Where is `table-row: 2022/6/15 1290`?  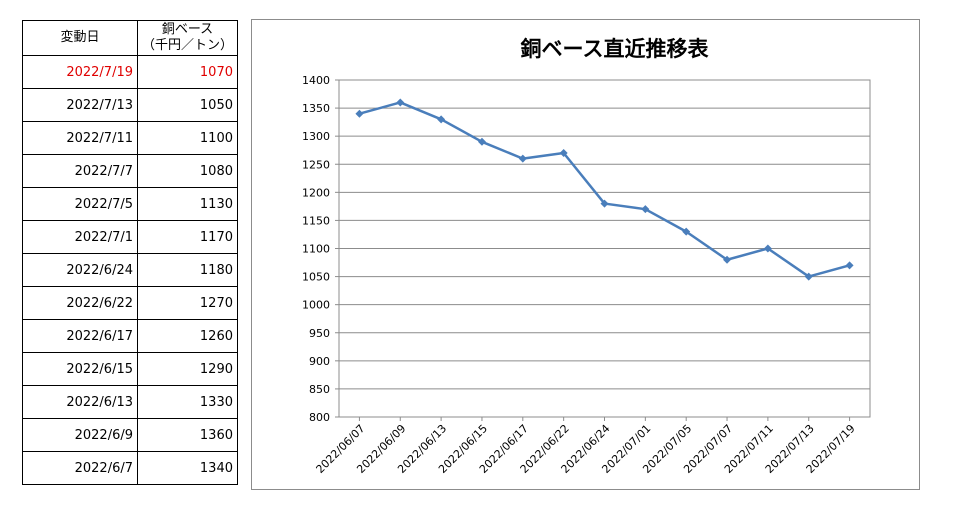
table-row: 2022/6/15 1290 is located at coordinates (130, 369).